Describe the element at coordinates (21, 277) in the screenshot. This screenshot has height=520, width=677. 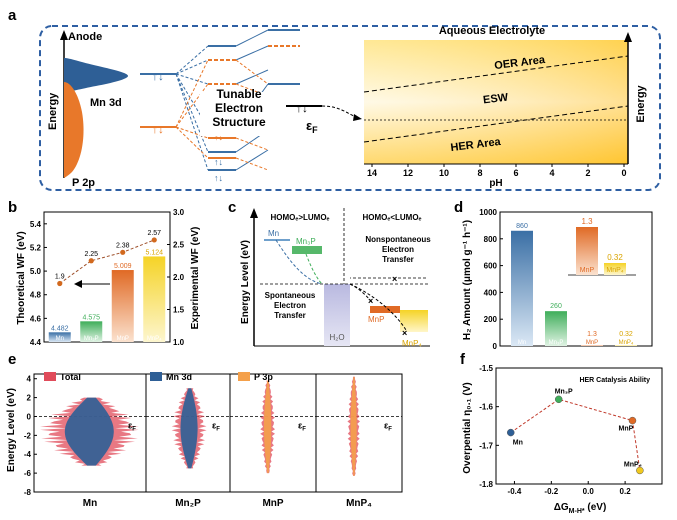
I see `b-ylabel-left: Theoretical WF (eV)` at that location.